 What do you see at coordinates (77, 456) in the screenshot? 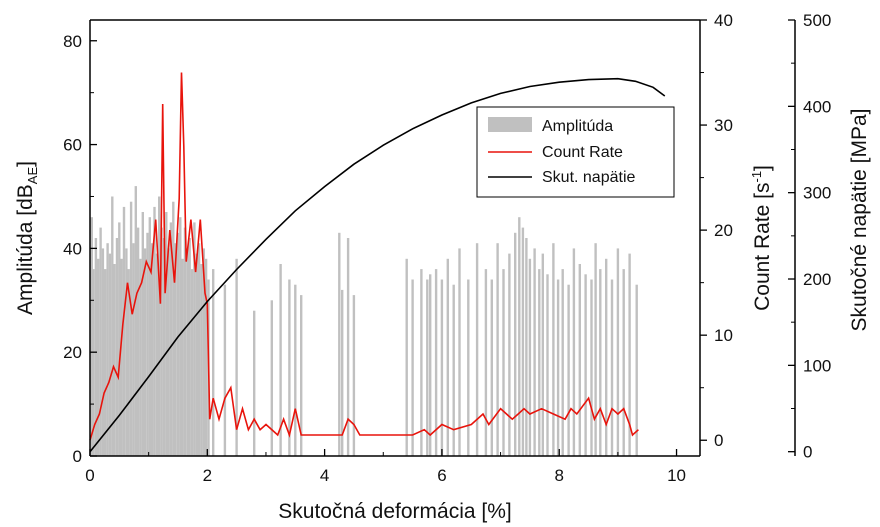
I see `amplitude-tick-label: 0` at bounding box center [77, 456].